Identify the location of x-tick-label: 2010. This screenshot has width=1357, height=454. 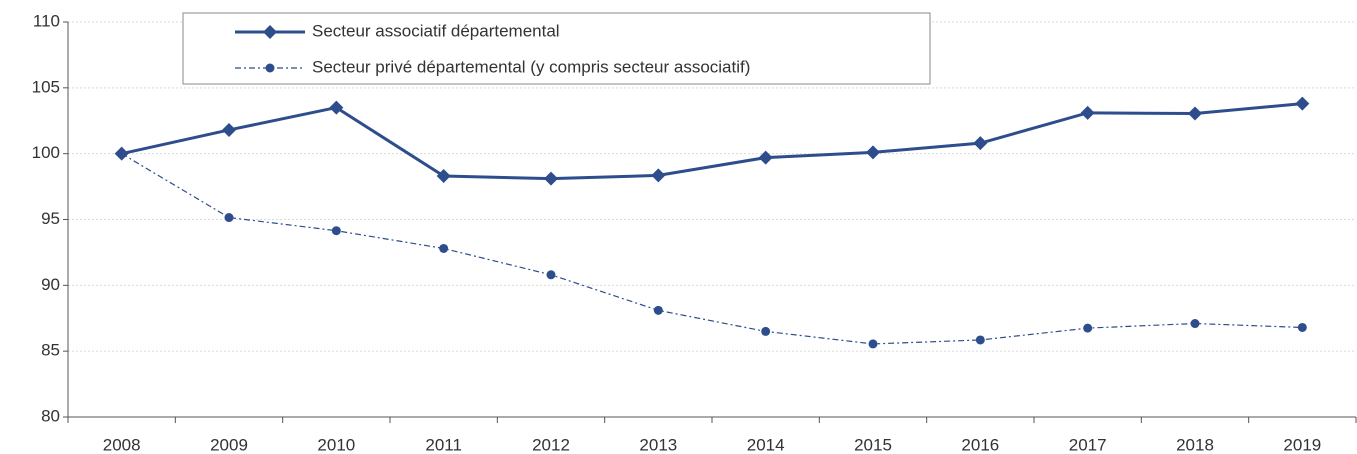
(336, 444).